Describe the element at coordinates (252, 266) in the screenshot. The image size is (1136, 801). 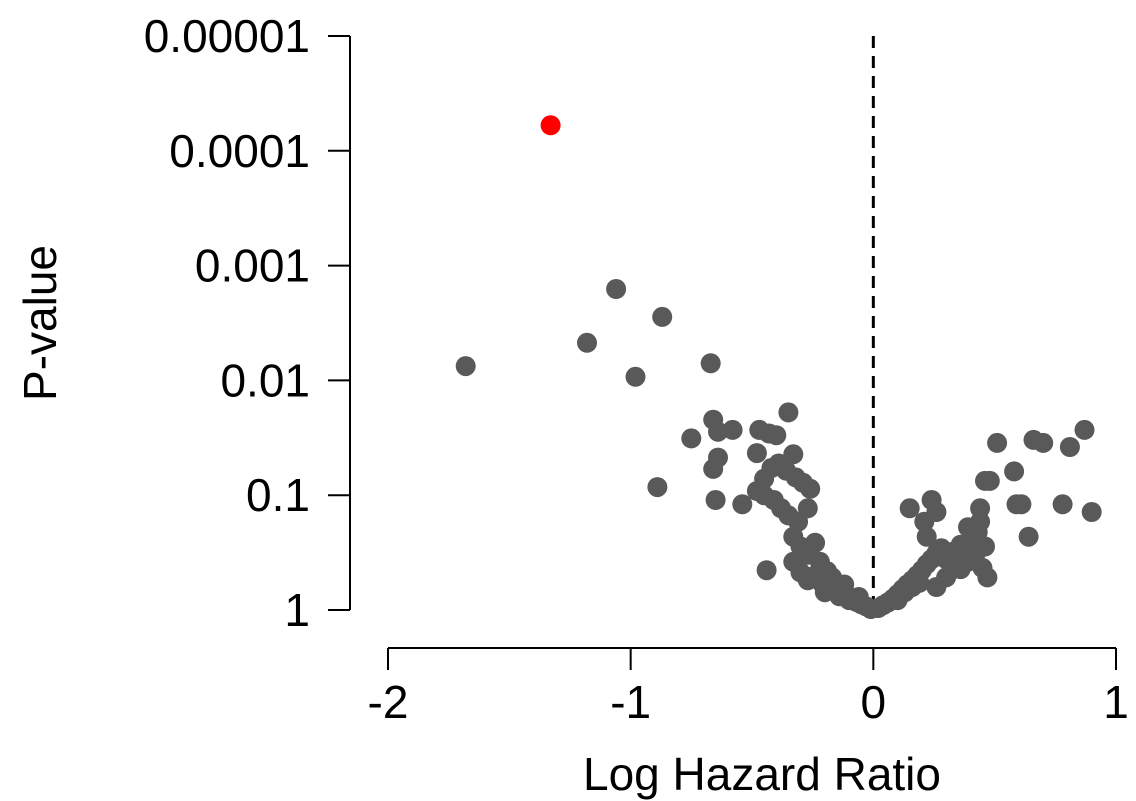
I see `y-tick-label: 0.001` at that location.